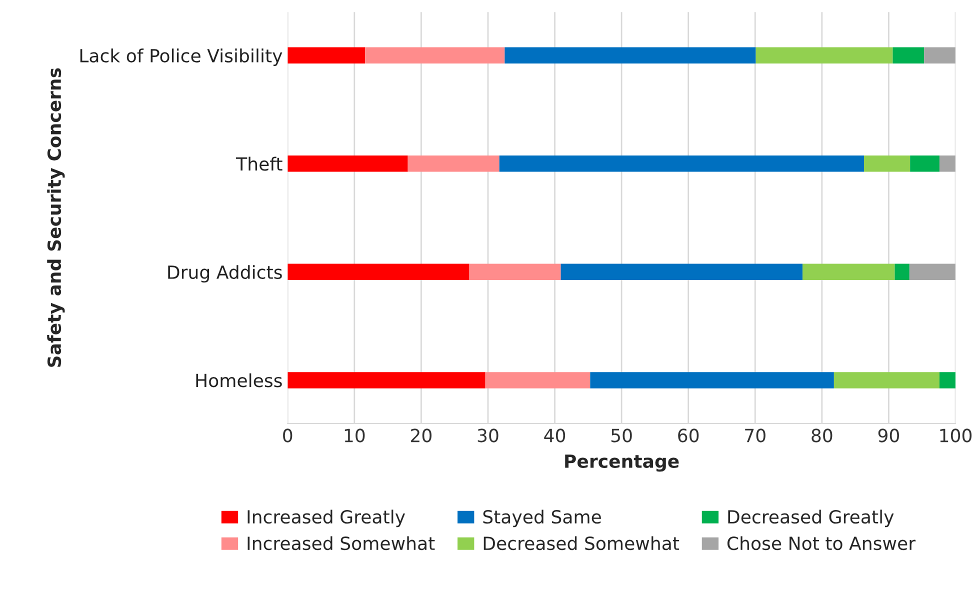 Image resolution: width=975 pixels, height=605 pixels. What do you see at coordinates (582, 543) in the screenshot?
I see `legend-label: Decreased Somewhat` at bounding box center [582, 543].